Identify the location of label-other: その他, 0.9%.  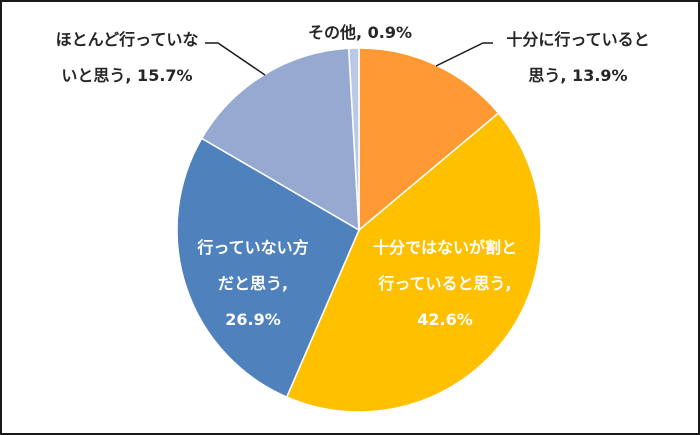
(360, 33).